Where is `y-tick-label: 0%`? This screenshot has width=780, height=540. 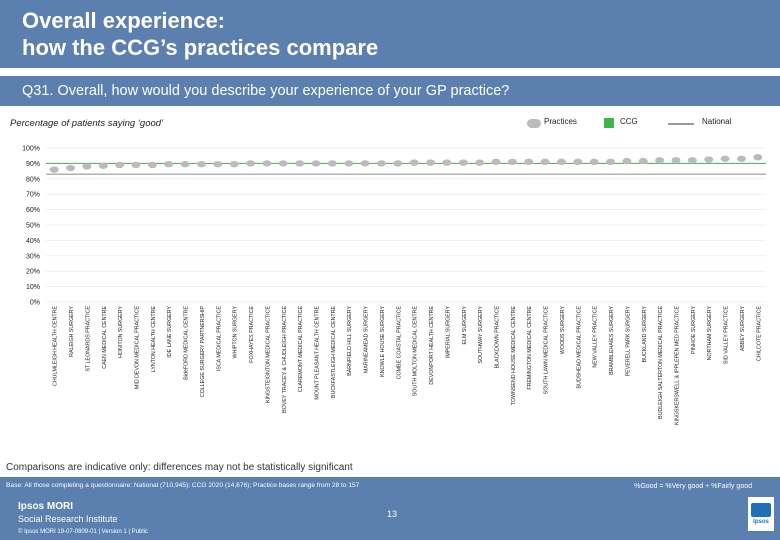
y-tick-label: 0% is located at coordinates (35, 303).